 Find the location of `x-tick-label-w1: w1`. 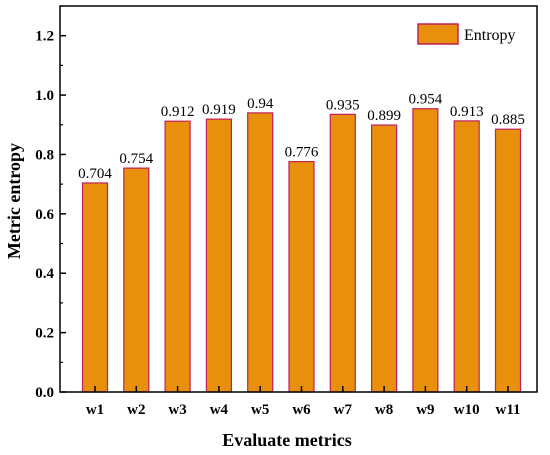

x-tick-label-w1: w1 is located at coordinates (95, 410).